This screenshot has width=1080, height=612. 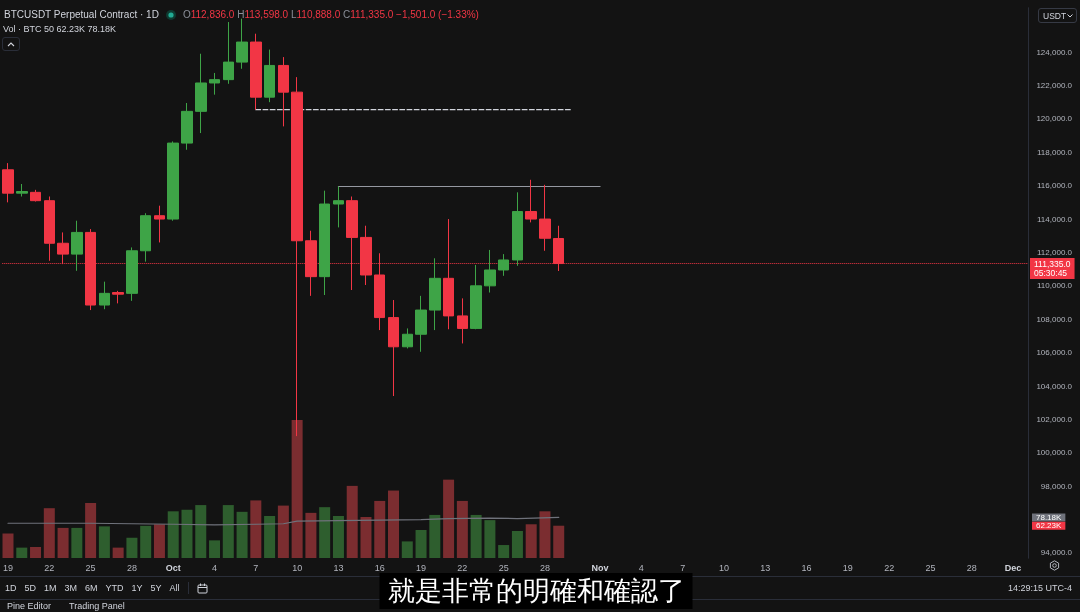 What do you see at coordinates (50, 588) in the screenshot?
I see `text: 1M` at bounding box center [50, 588].